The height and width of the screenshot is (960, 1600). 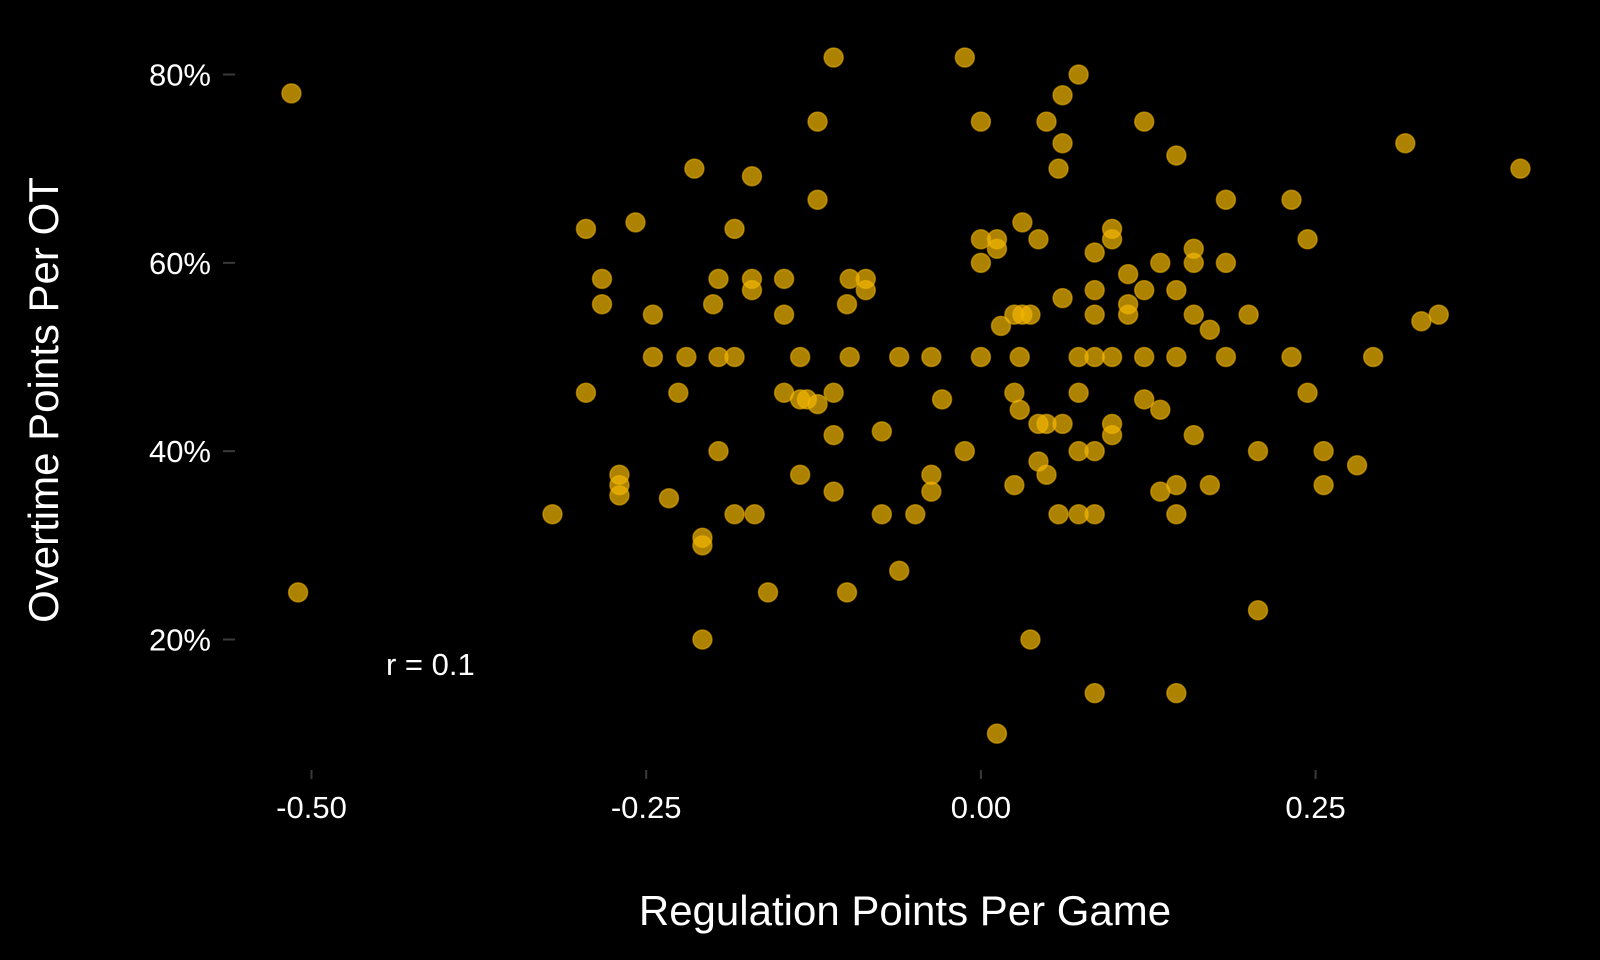 I want to click on y-tick-label: 40%, so click(x=180, y=451).